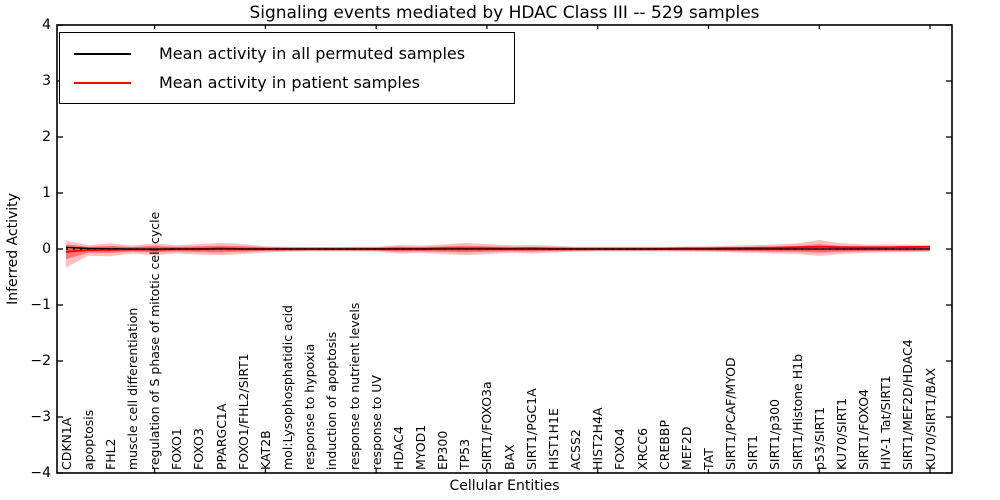 This screenshot has width=1000, height=500. What do you see at coordinates (819, 438) in the screenshot?
I see `x-tick-label: p53/SIRT1` at bounding box center [819, 438].